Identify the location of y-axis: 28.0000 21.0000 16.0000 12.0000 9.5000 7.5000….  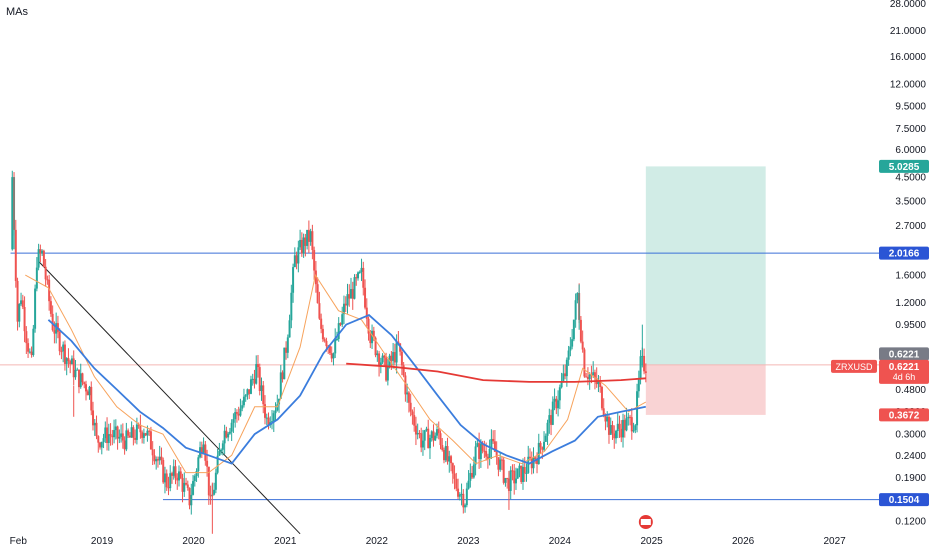
(908, 264).